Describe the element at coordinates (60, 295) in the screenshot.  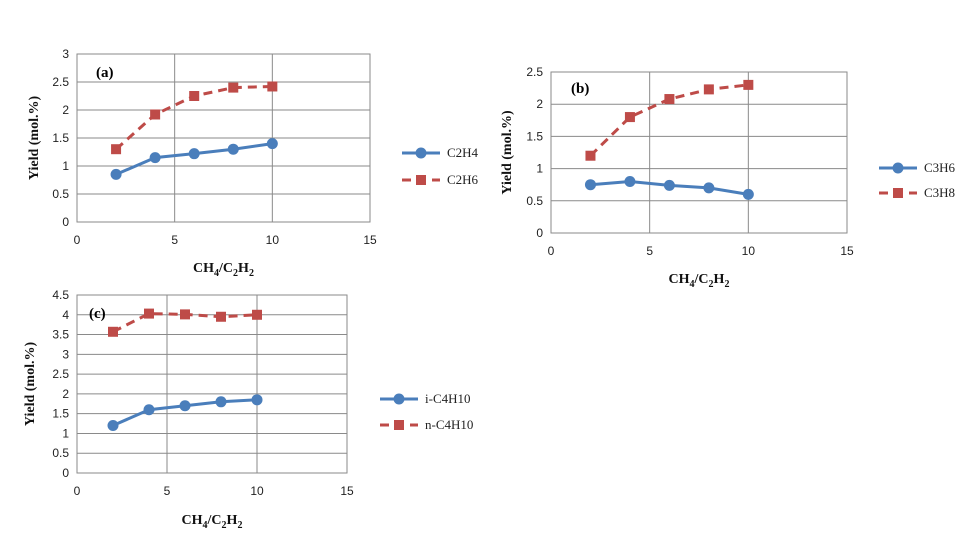
I see `y-tick-label: 4.5` at that location.